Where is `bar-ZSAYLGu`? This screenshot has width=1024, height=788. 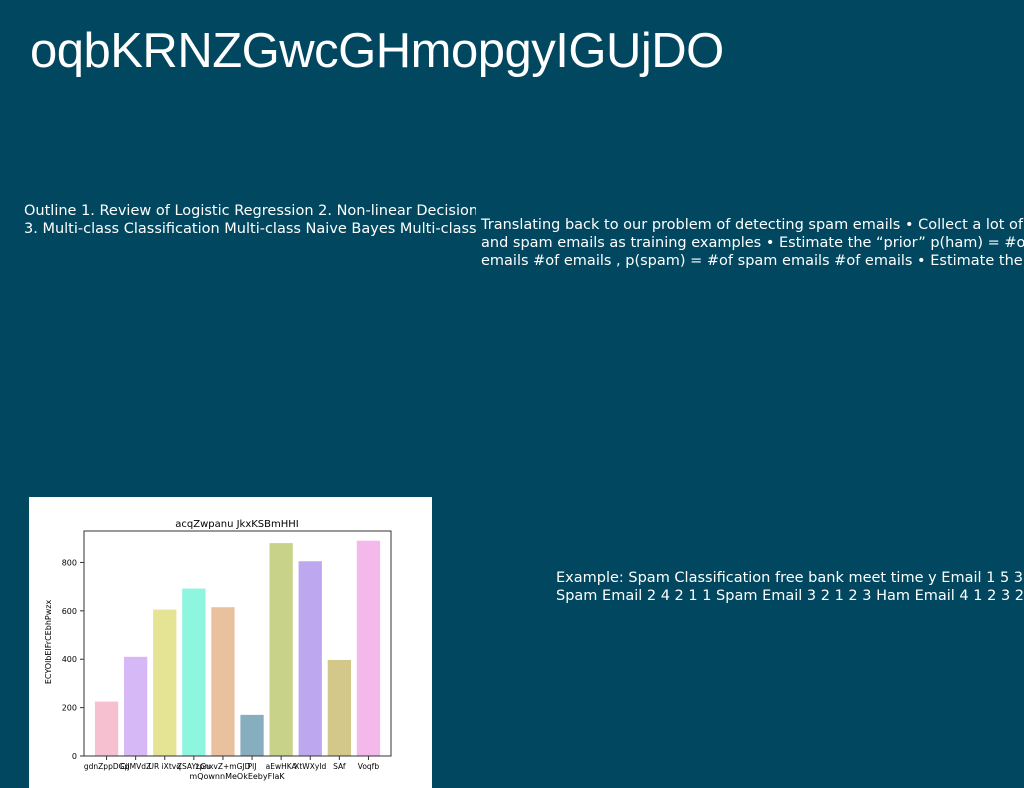
bar-ZSAYLGu is located at coordinates (194, 672).